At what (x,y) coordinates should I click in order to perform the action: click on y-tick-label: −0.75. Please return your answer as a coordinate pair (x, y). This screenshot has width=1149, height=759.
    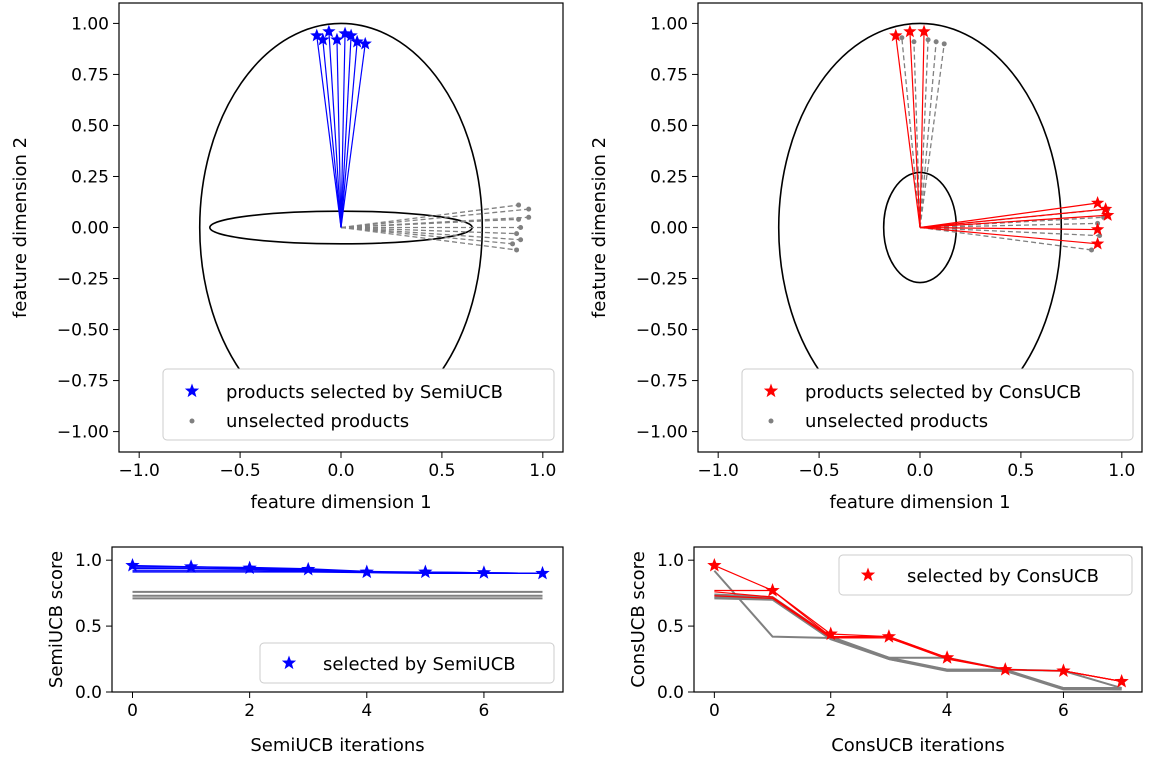
    Looking at the image, I should click on (83, 382).